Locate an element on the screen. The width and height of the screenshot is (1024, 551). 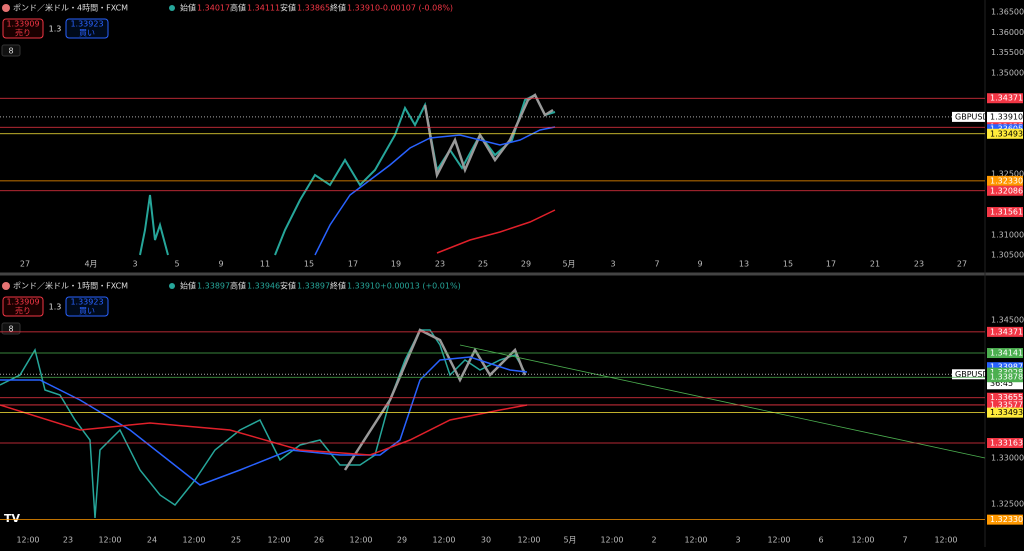
ohlc-value: 1.34017 is located at coordinates (213, 8).